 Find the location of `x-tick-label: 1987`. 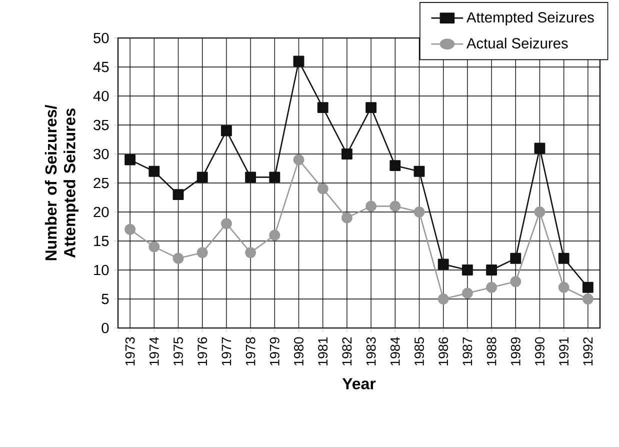

x-tick-label: 1987 is located at coordinates (467, 351).